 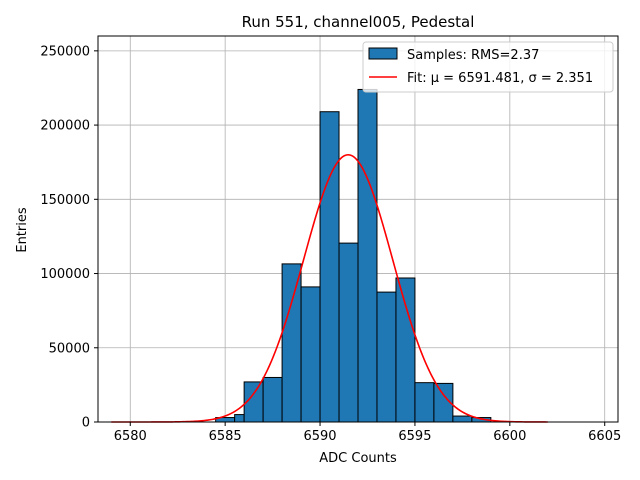 I want to click on x-tick-label-4: 6600, so click(x=509, y=436).